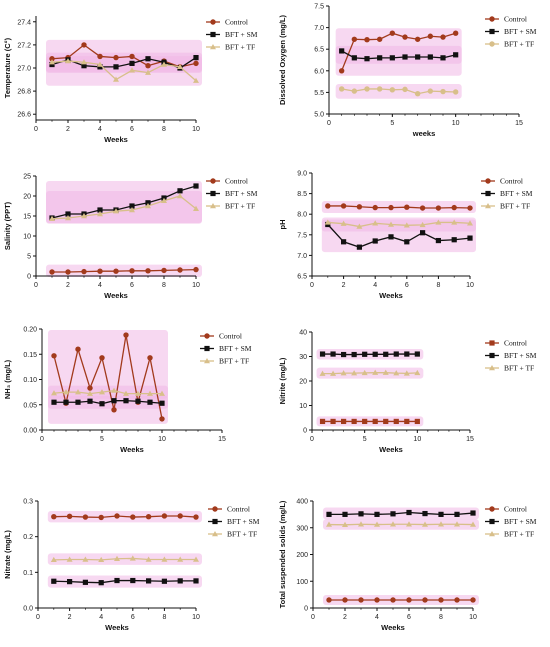  Describe the element at coordinates (305, 431) in the screenshot. I see `y-tick-label: 0` at that location.